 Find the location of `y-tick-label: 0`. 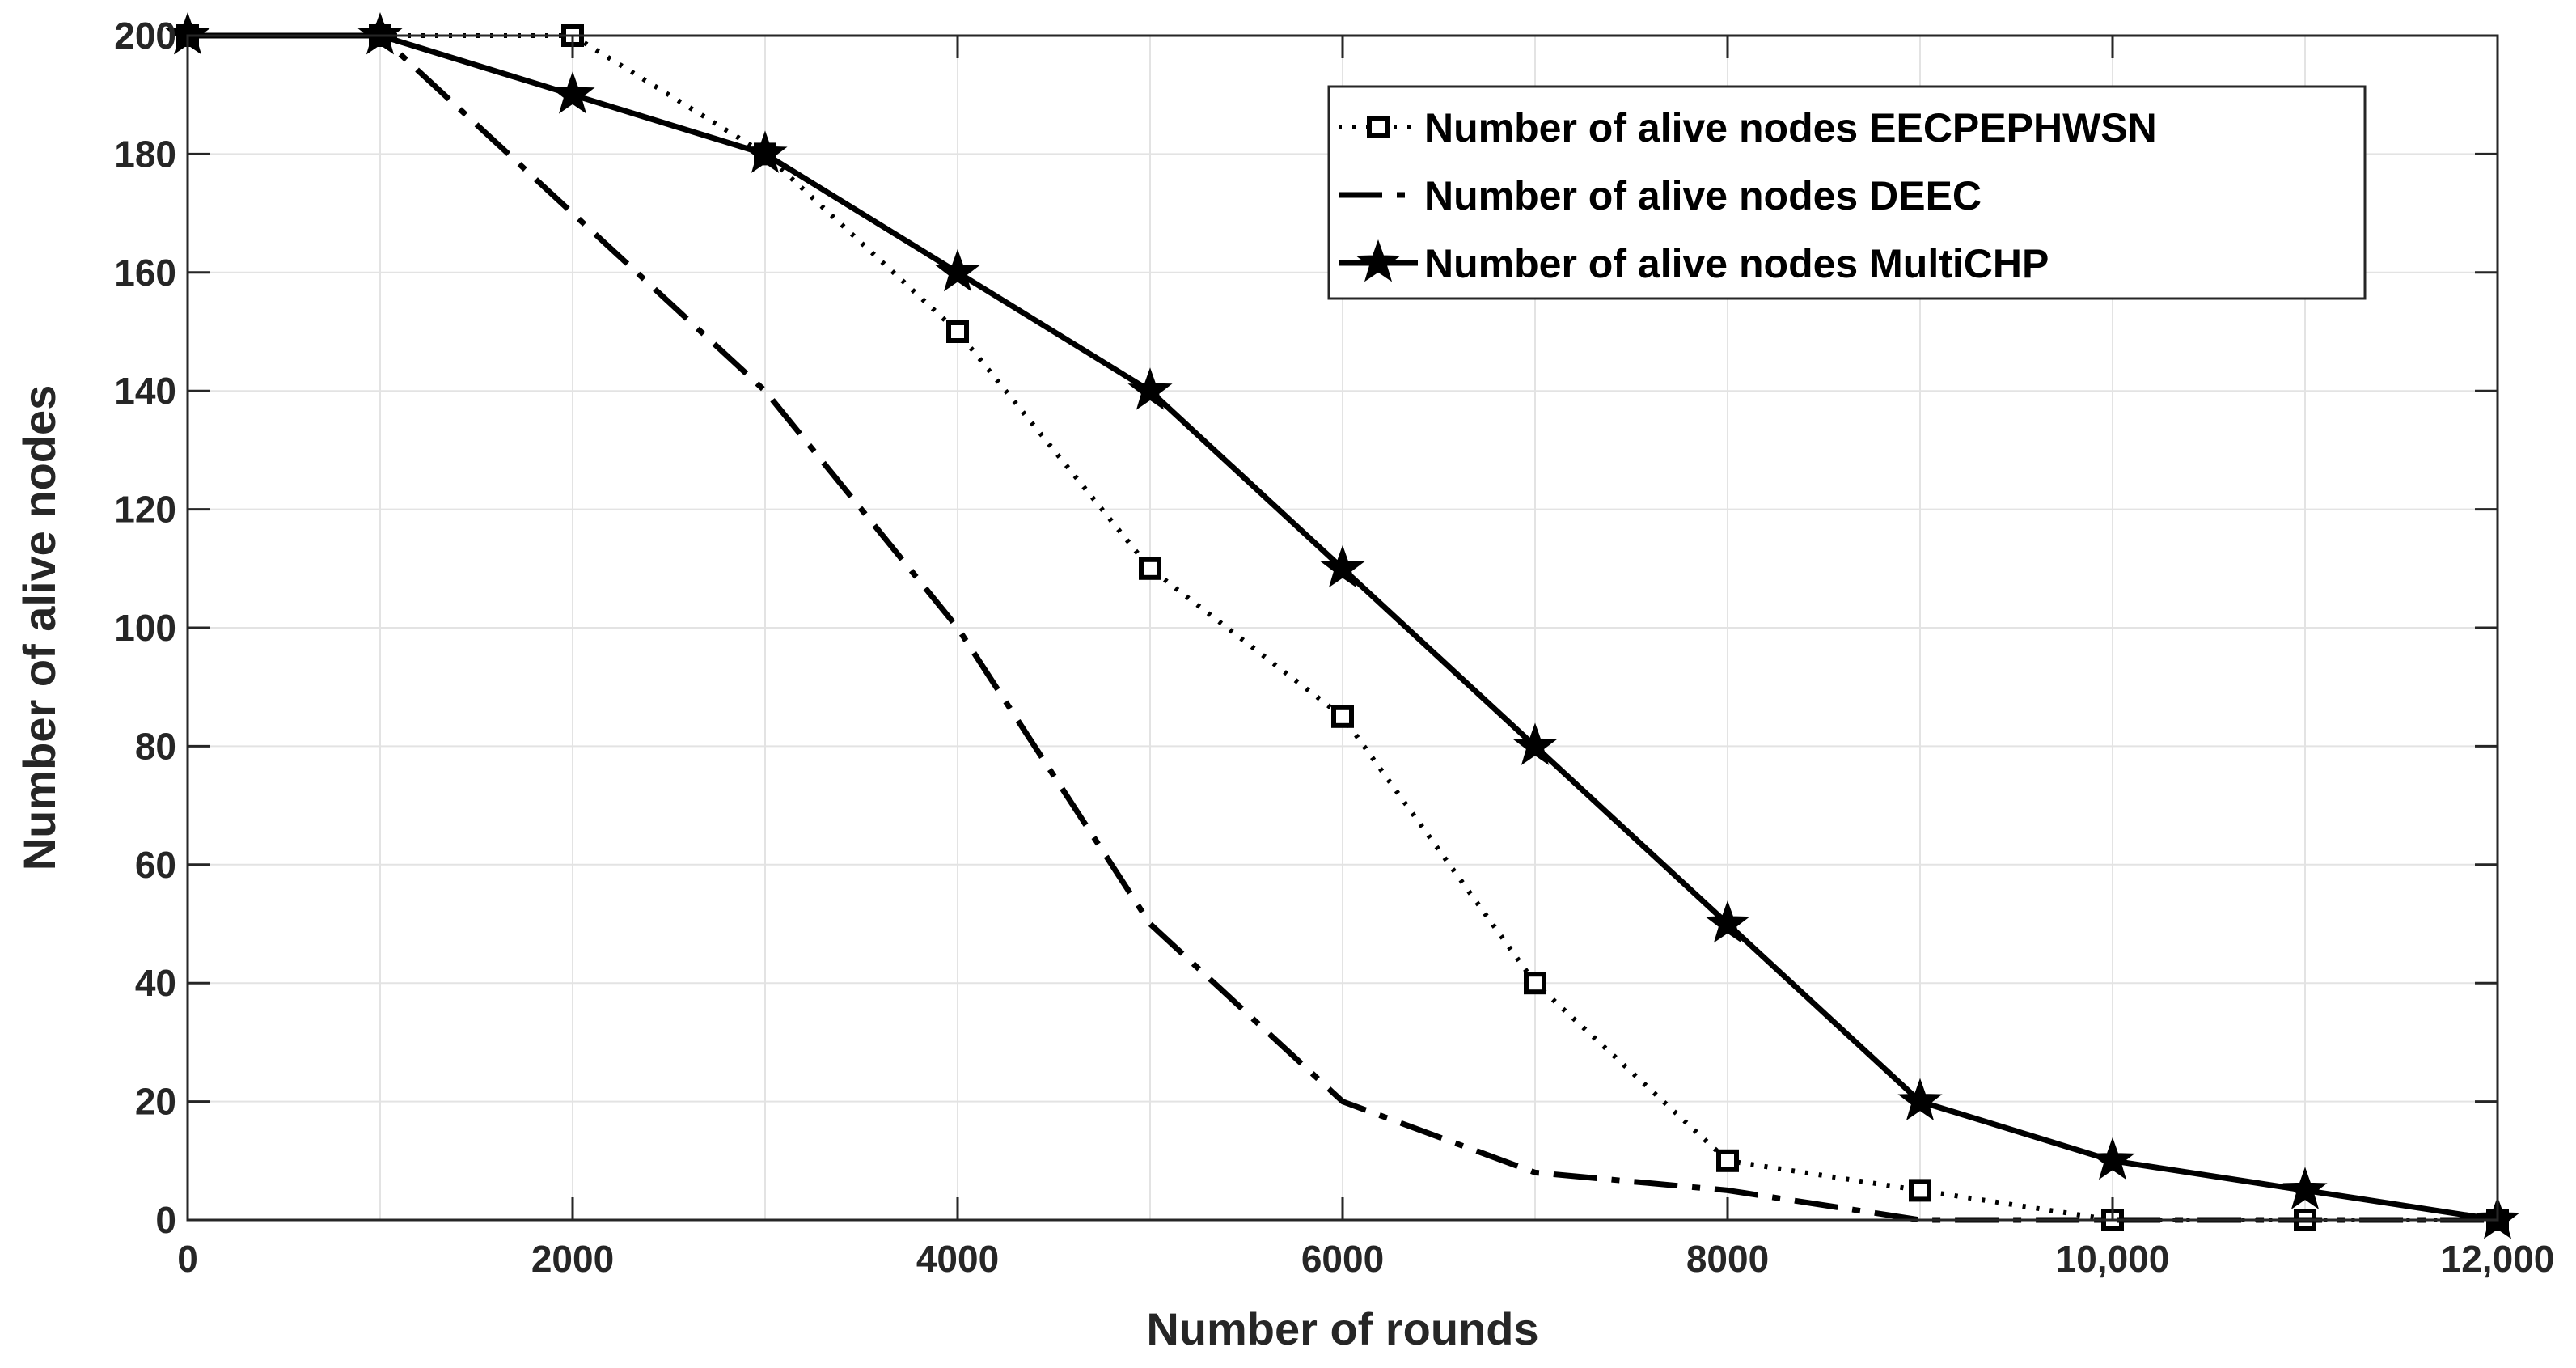

y-tick-label: 0 is located at coordinates (165, 1220).